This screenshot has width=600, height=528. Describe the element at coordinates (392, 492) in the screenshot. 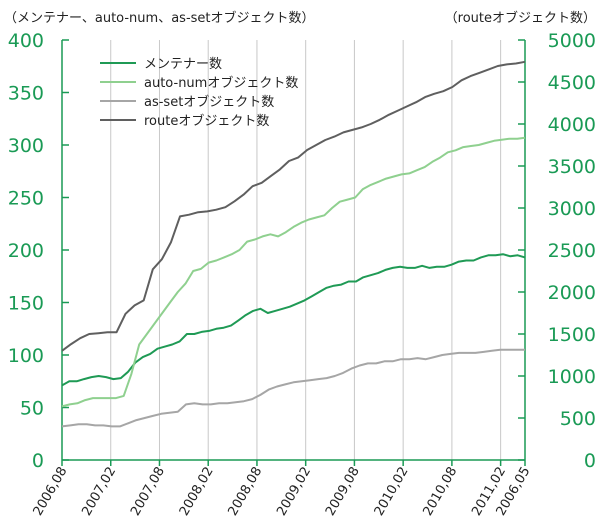

I see `x-tick-label: 2010,02` at that location.